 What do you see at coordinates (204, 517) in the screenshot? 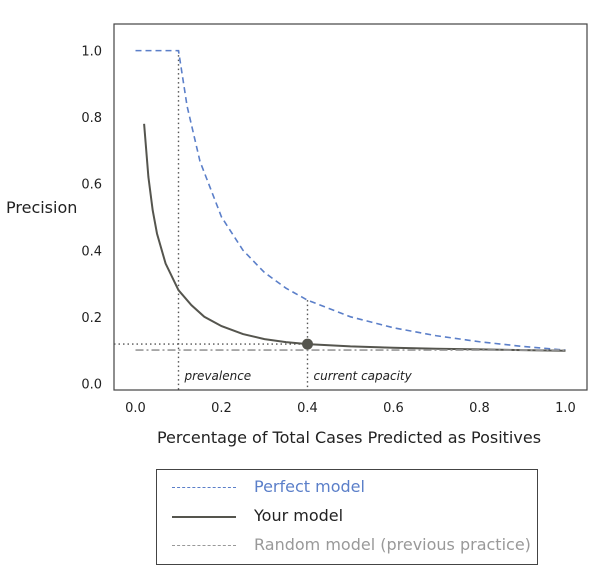
I see `legend-swatch-your-model` at bounding box center [204, 517].